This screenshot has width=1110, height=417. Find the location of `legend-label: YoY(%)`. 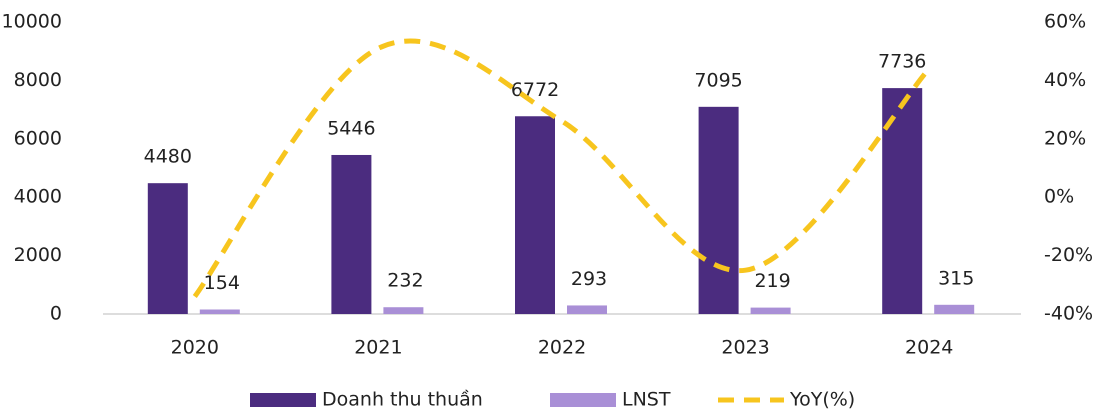

legend-label: YoY(%) is located at coordinates (822, 400).